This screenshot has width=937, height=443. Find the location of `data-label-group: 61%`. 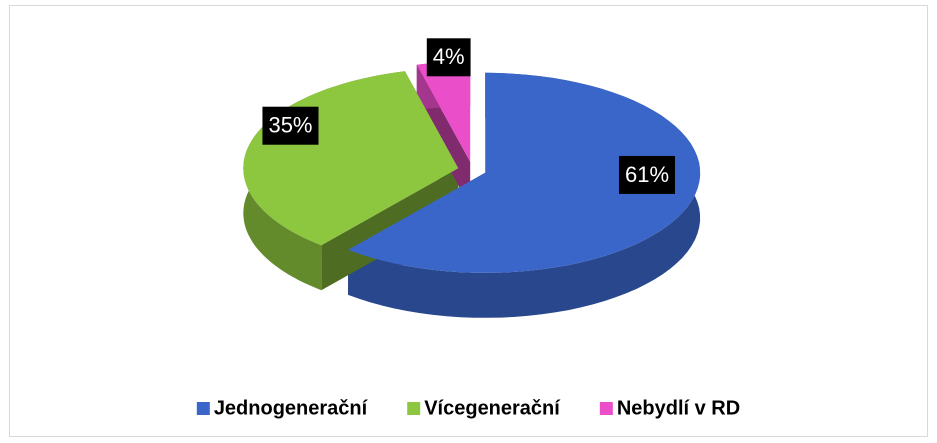

data-label-group: 61% is located at coordinates (647, 174).